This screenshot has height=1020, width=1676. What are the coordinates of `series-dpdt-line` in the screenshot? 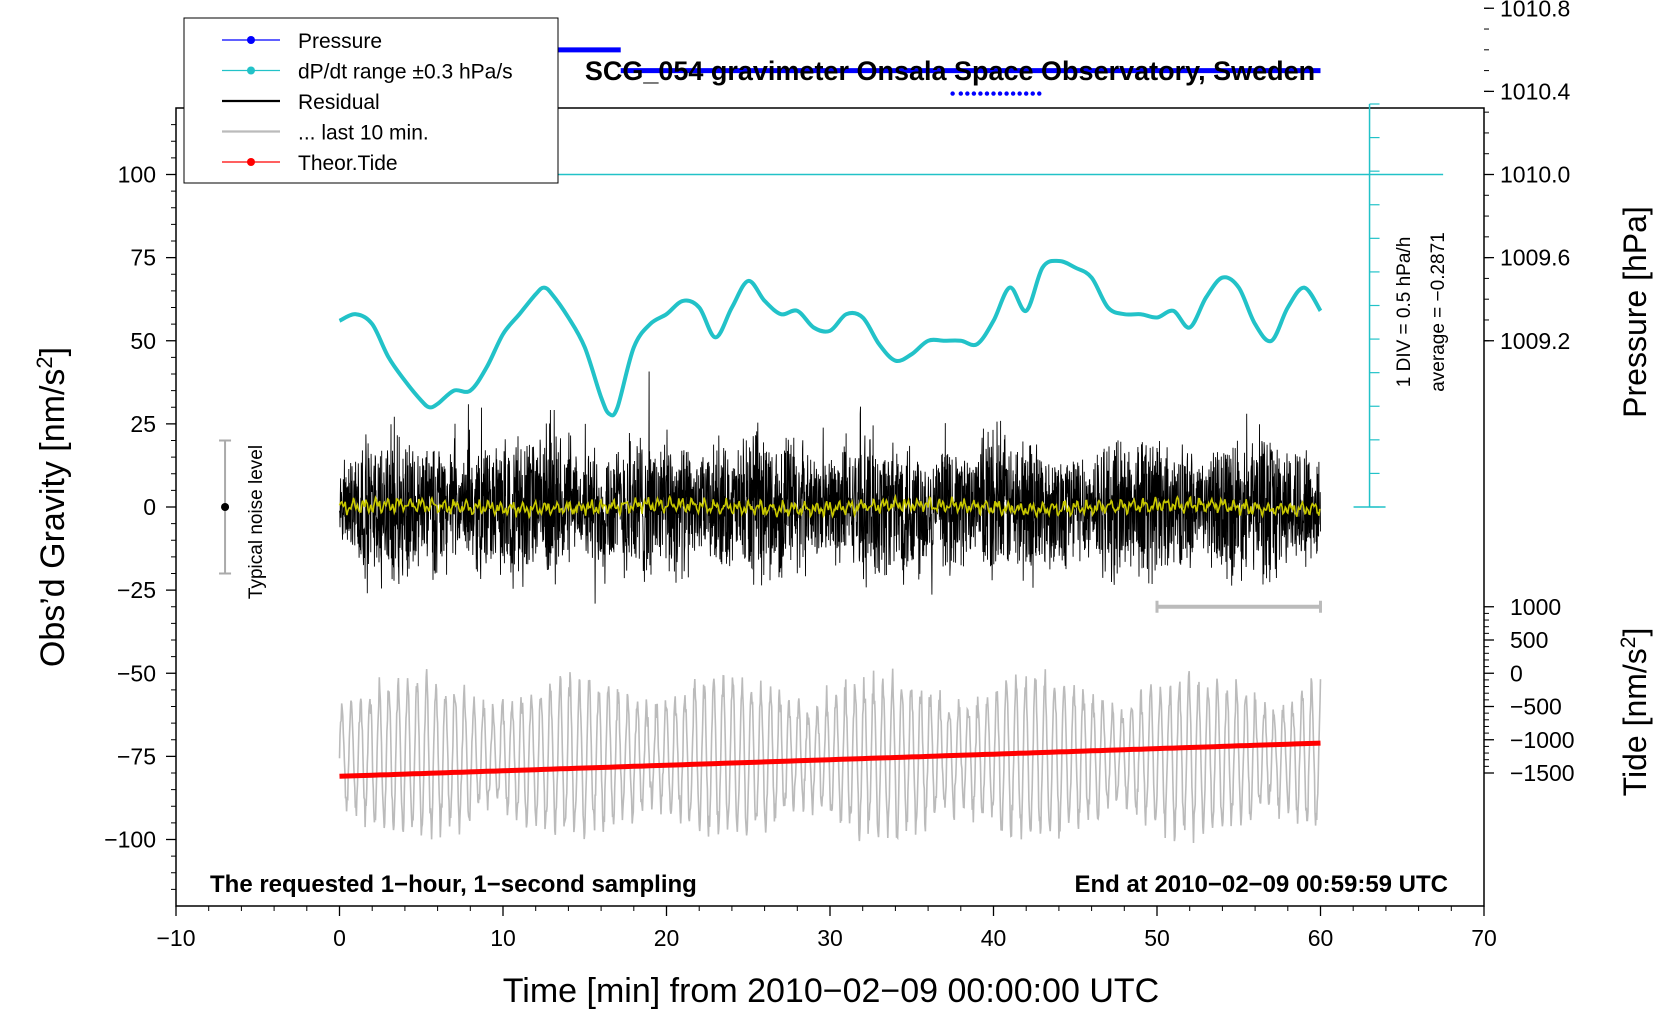 It's located at (830, 338).